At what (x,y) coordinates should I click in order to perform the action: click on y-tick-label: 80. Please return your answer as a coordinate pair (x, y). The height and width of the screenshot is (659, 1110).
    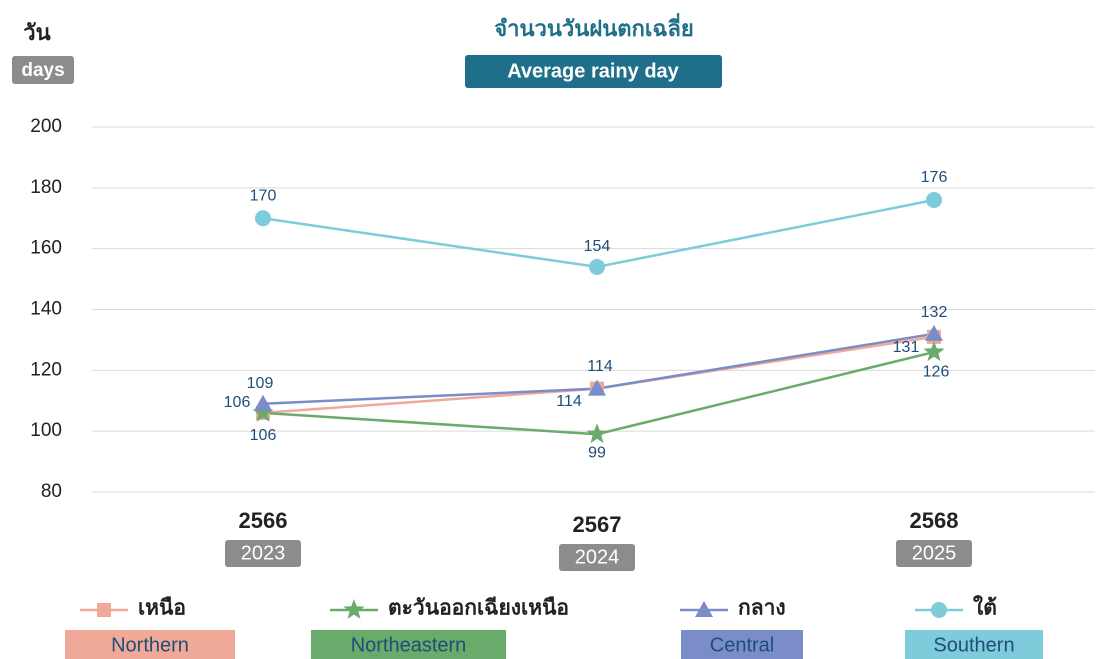
    Looking at the image, I should click on (51, 491).